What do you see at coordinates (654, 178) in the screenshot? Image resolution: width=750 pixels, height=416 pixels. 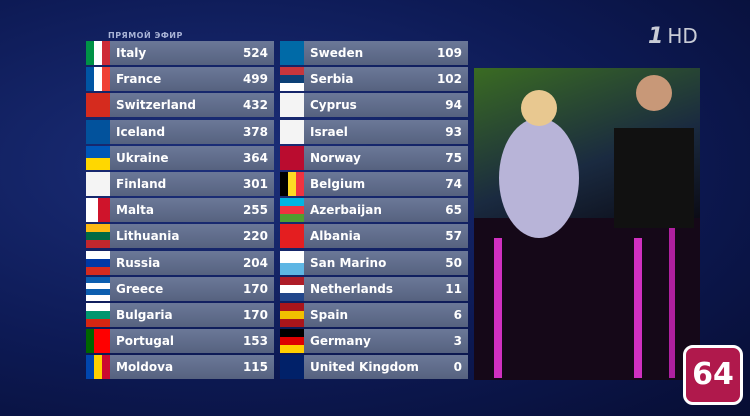 I see `host-right` at bounding box center [654, 178].